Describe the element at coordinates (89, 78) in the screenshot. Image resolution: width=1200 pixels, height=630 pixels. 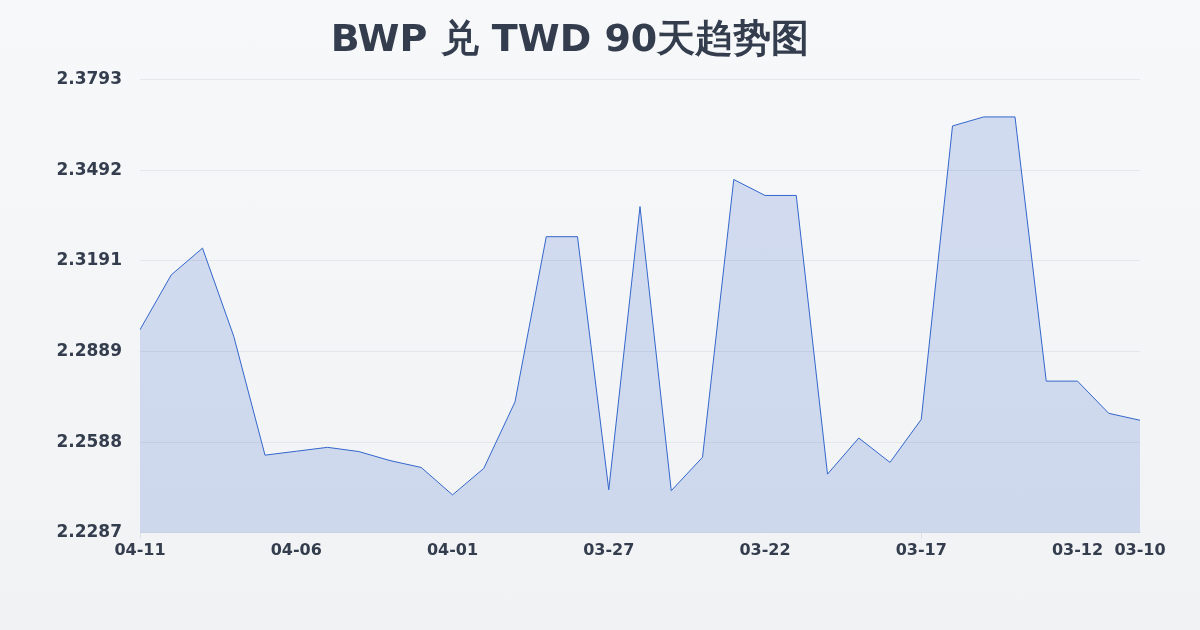
I see `y-tick-label: 2.3793` at that location.